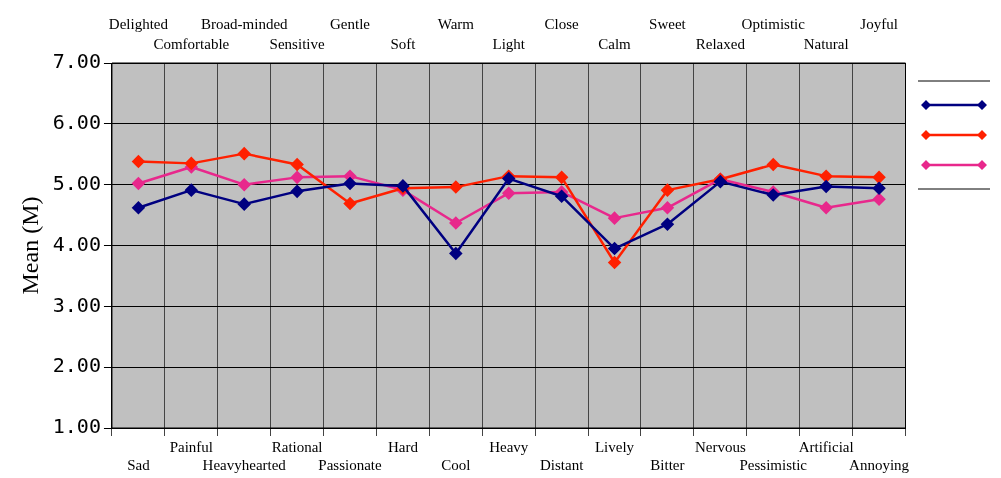 The height and width of the screenshot is (478, 1001). What do you see at coordinates (562, 464) in the screenshot?
I see `x-tick-label: Distant` at bounding box center [562, 464].